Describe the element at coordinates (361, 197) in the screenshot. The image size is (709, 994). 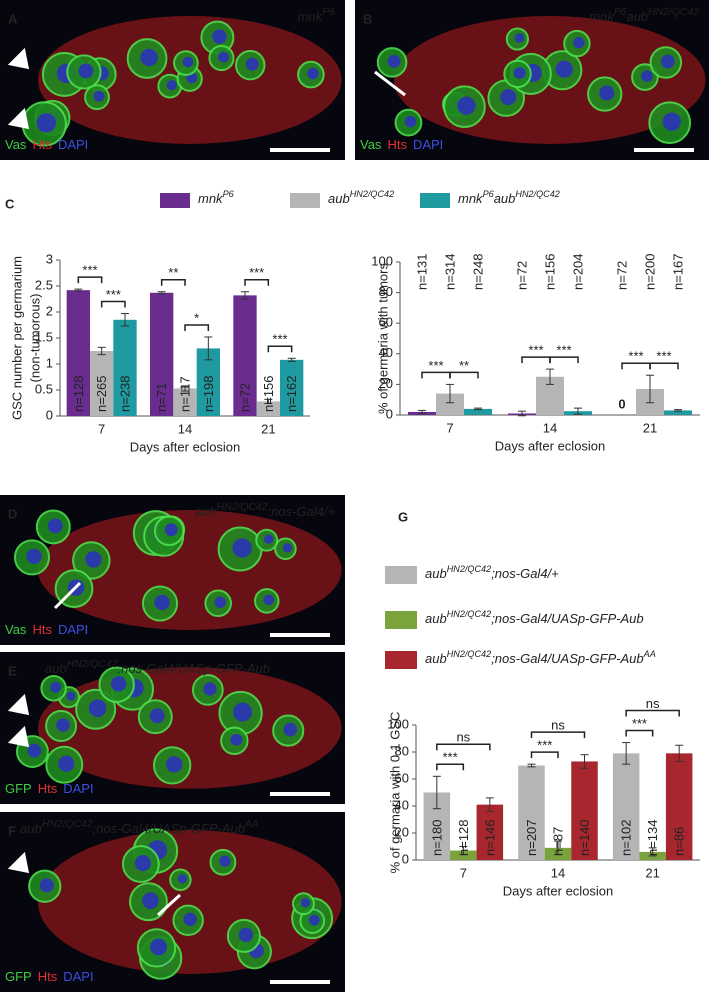
I see `rich-text: aubHN2/QC42` at that location.